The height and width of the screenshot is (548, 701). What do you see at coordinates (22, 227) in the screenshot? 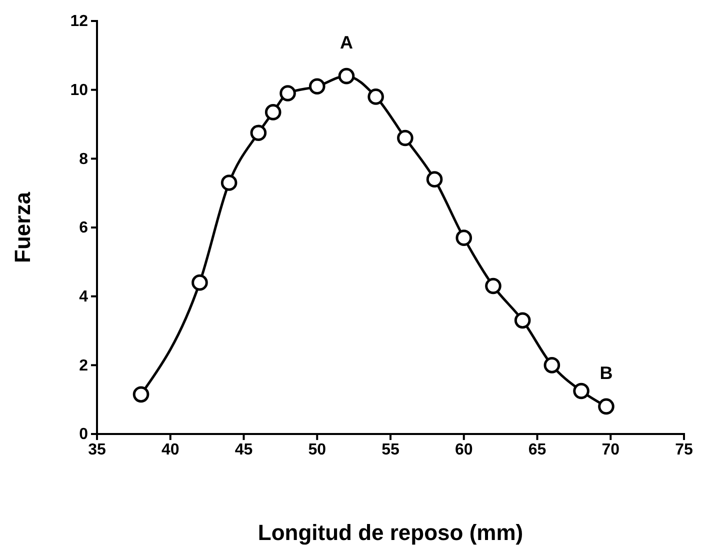
I see `y-axis-title: Fuerza` at bounding box center [22, 227].